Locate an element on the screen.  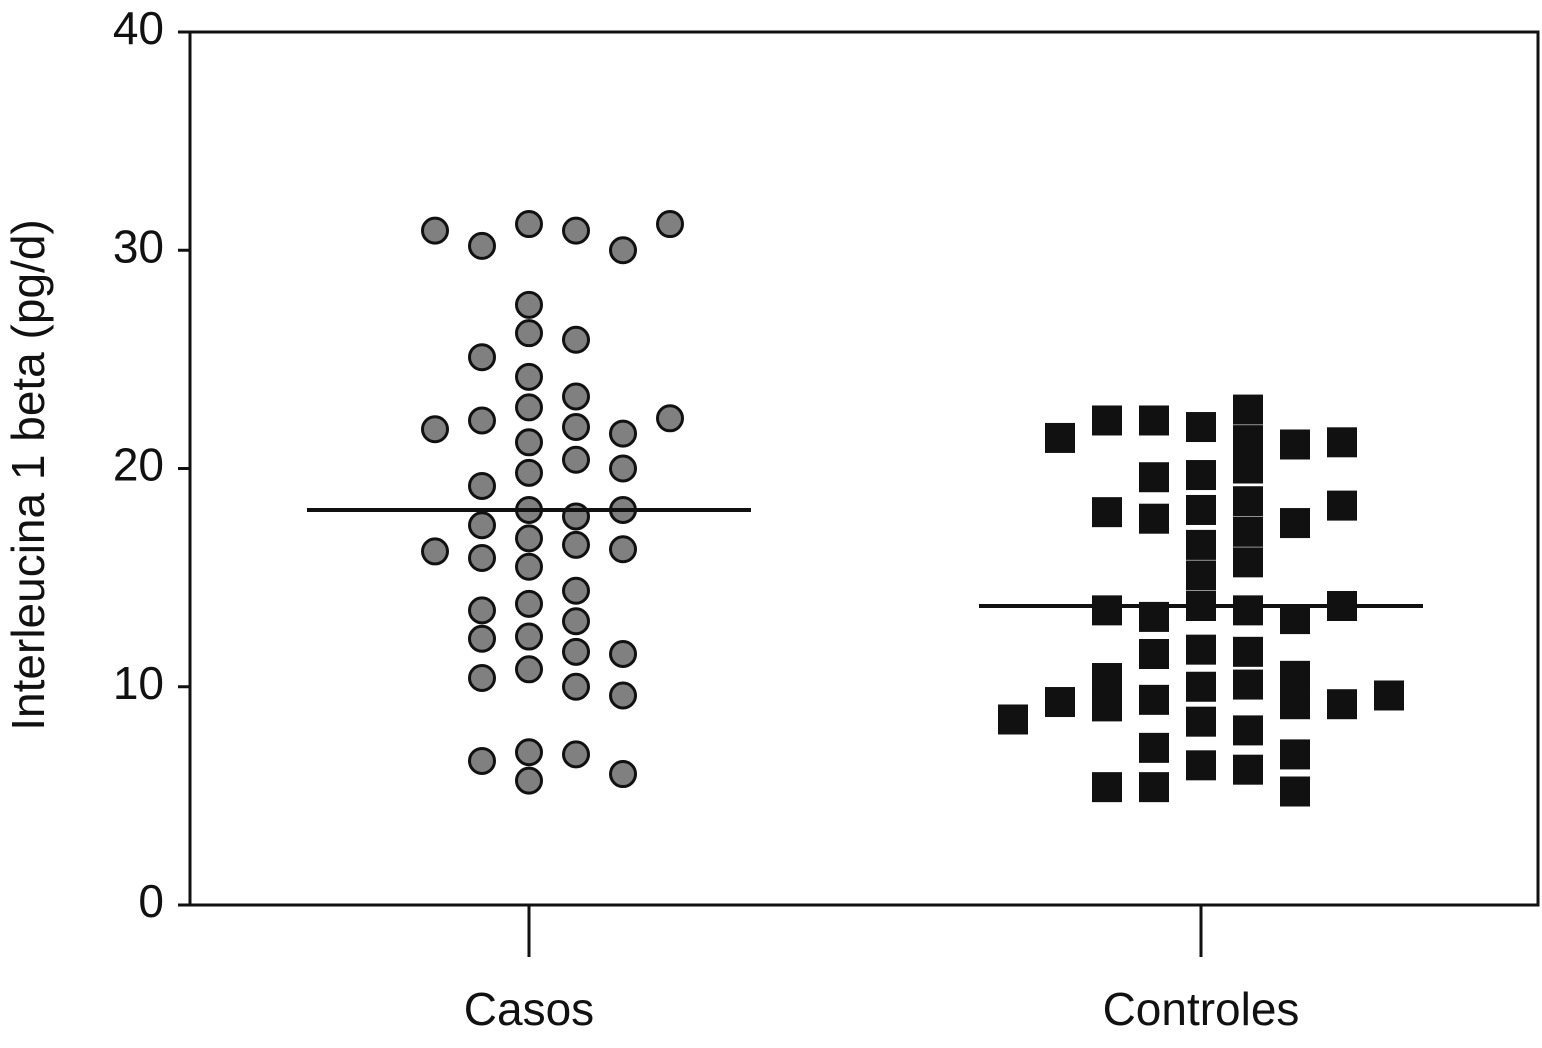
y-axis-label: Interleucina 1 beta (pg/d) is located at coordinates (28, 474).